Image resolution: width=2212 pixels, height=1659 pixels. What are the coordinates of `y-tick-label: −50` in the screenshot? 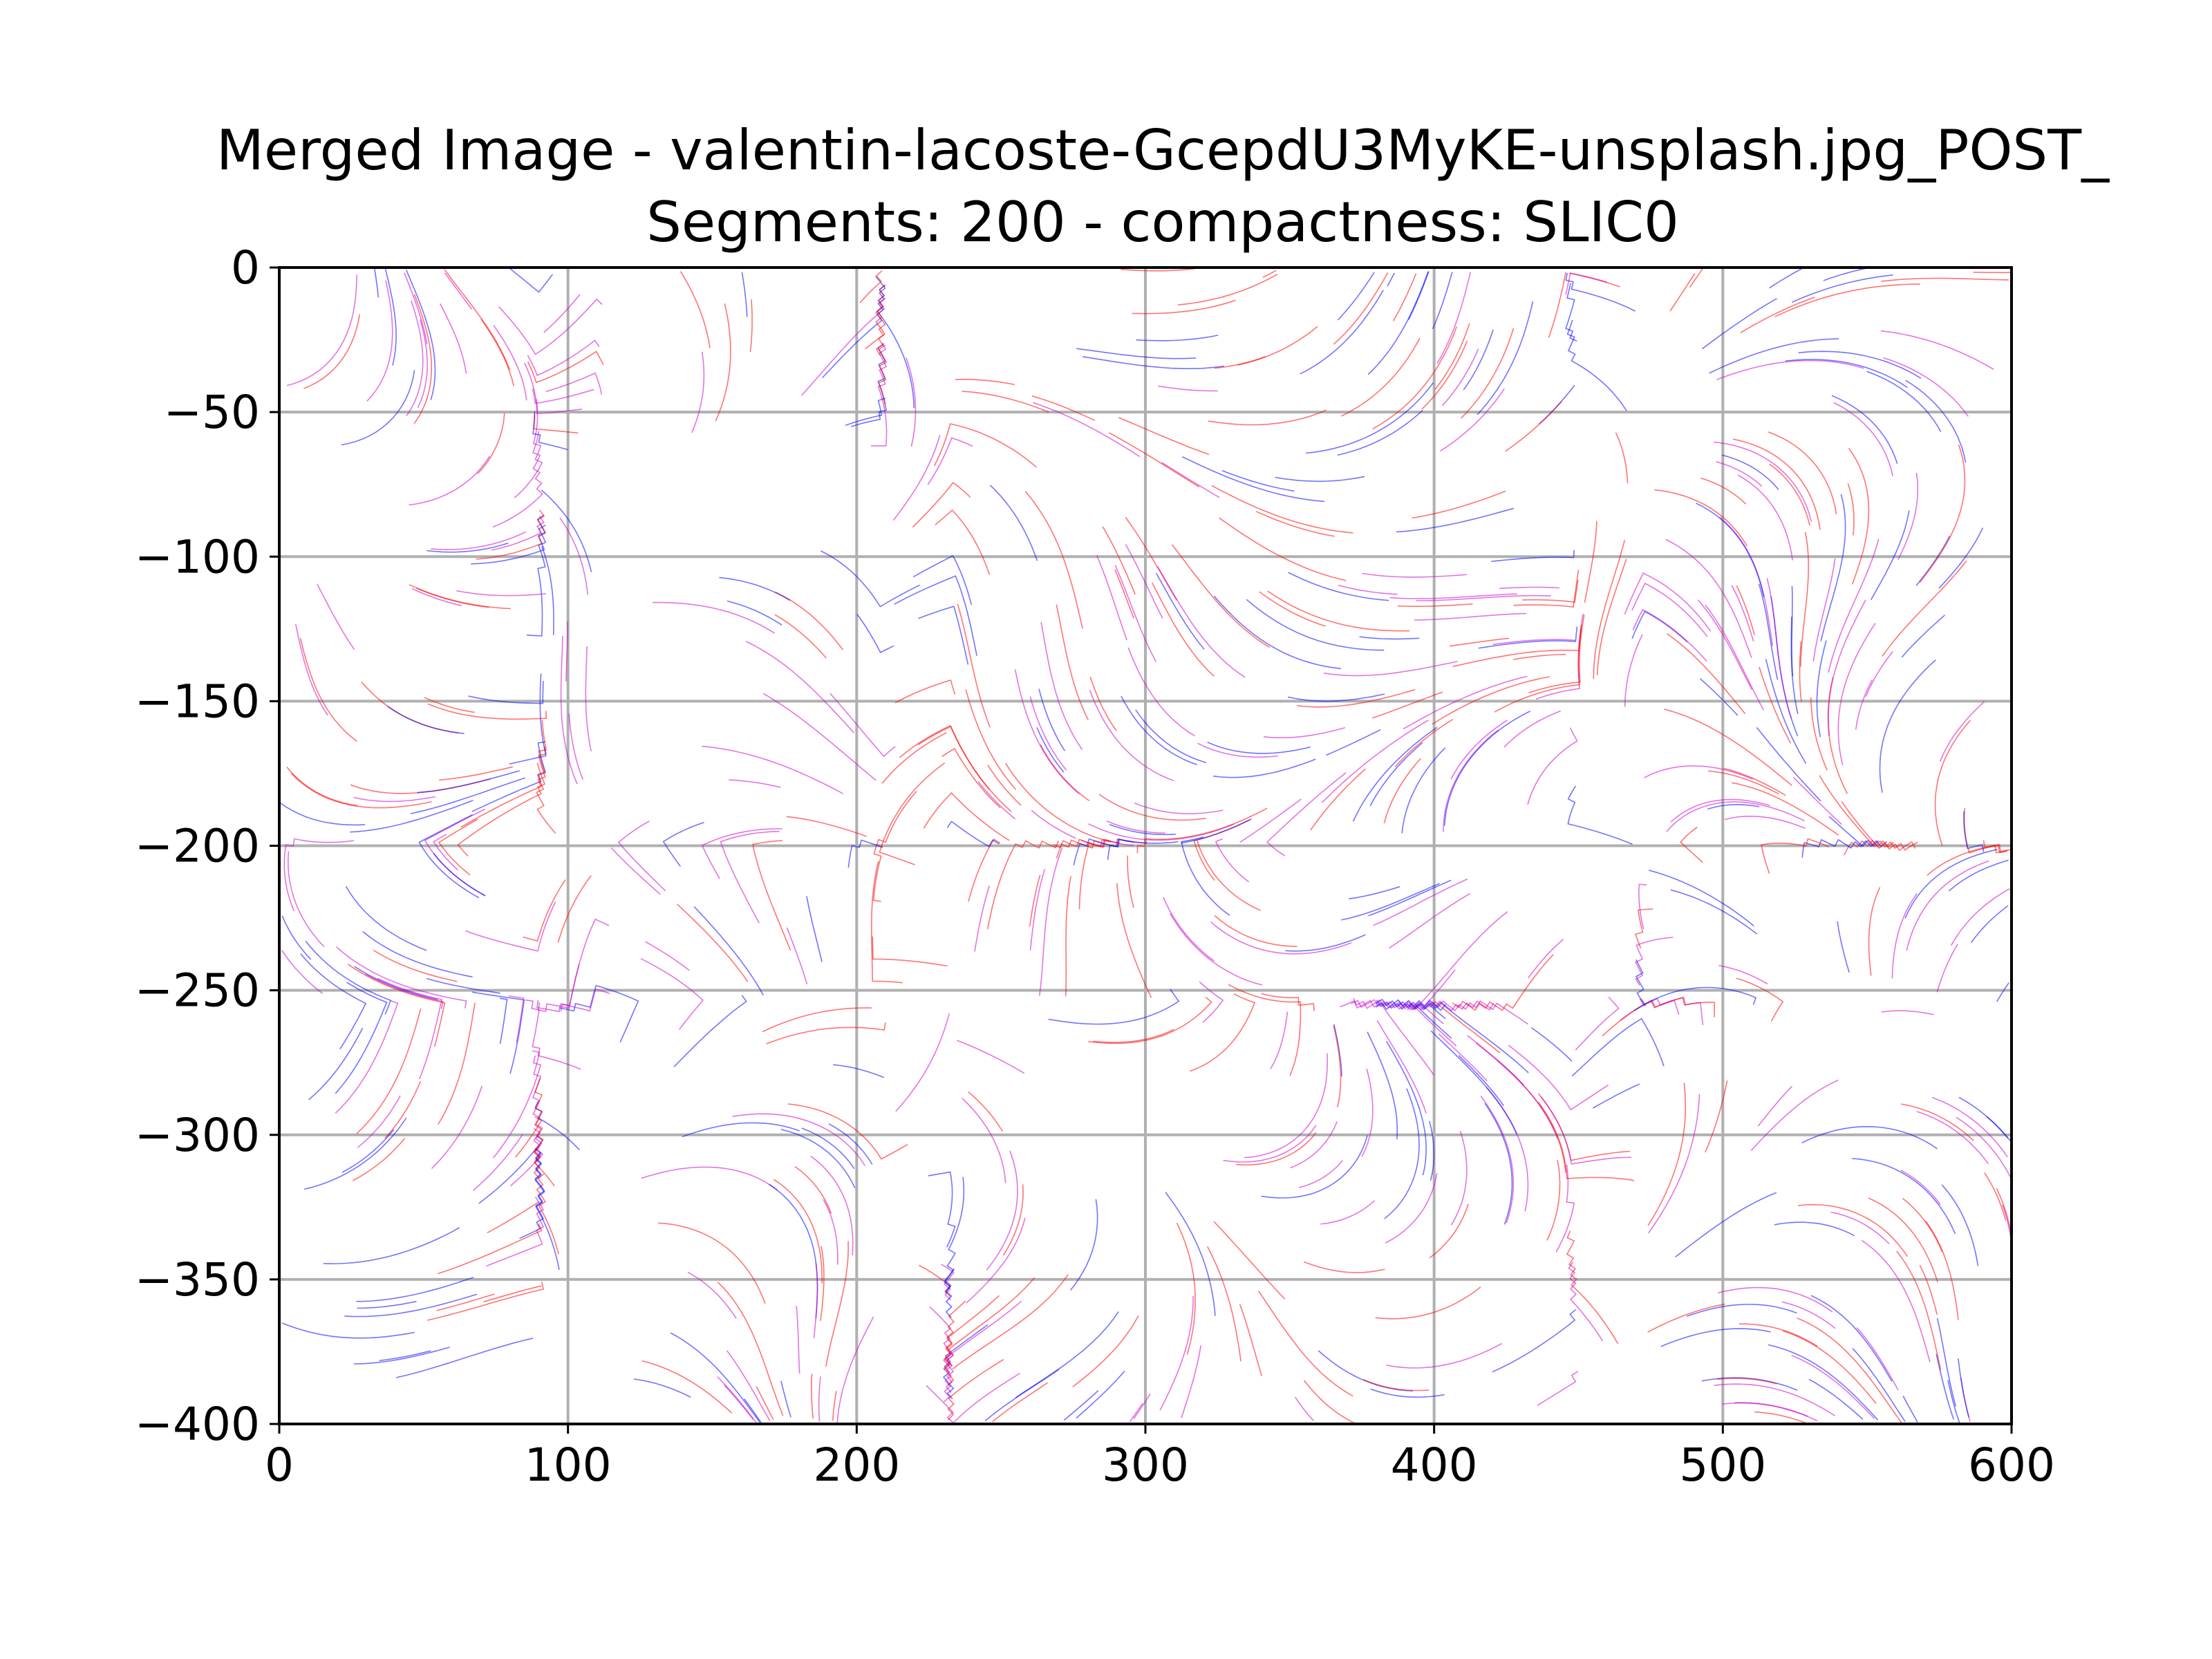 It's located at (212, 412).